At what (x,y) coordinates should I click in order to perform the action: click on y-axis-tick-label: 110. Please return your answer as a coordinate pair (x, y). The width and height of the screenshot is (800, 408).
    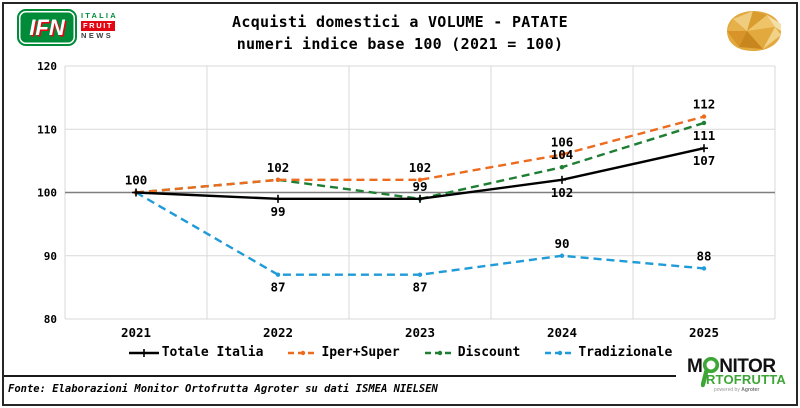
    Looking at the image, I should click on (47, 129).